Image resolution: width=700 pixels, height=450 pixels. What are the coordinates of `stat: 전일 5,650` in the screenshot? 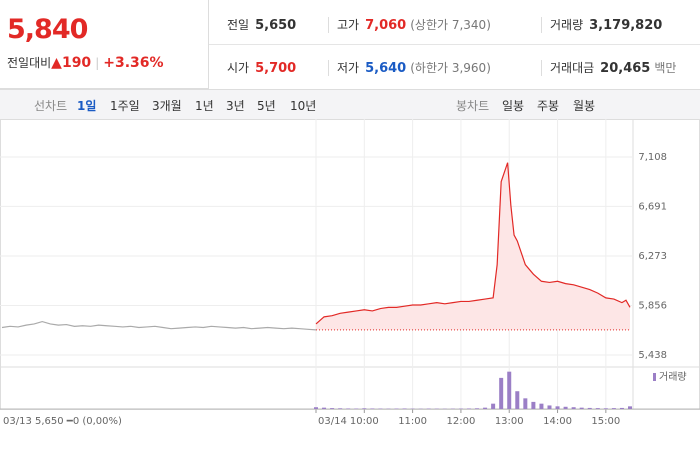 It's located at (261, 24).